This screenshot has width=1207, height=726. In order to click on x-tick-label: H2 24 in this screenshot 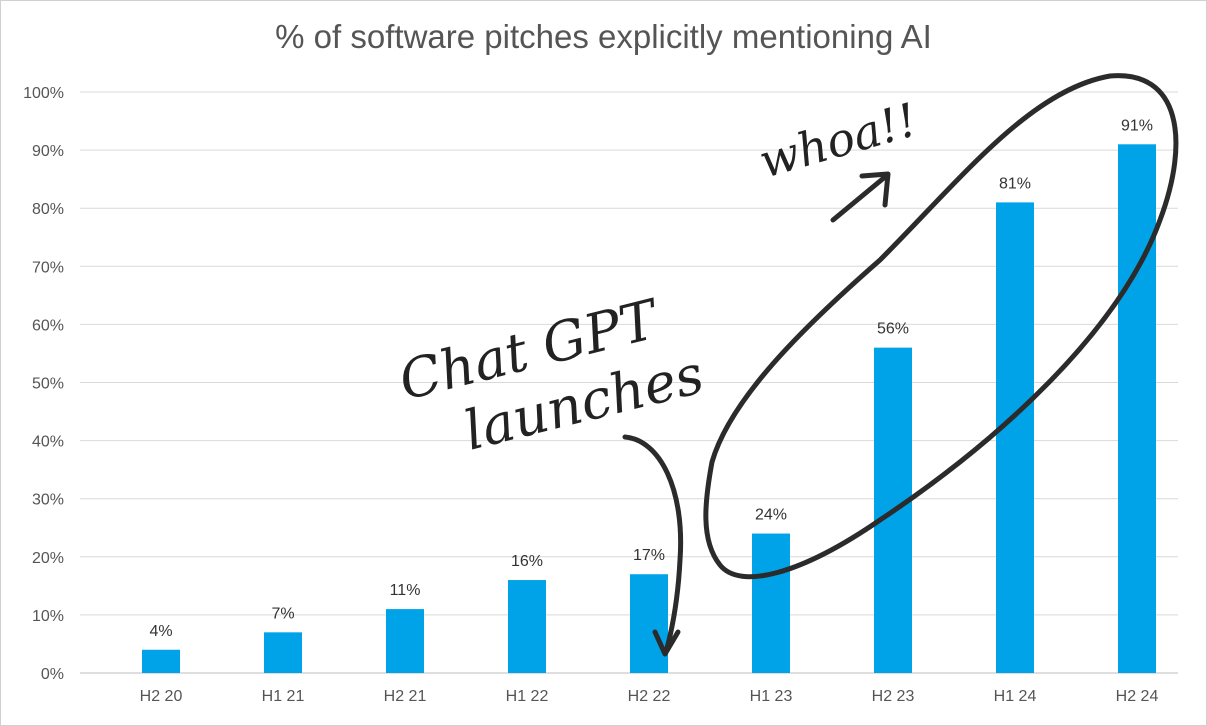, I will do `click(1137, 696)`.